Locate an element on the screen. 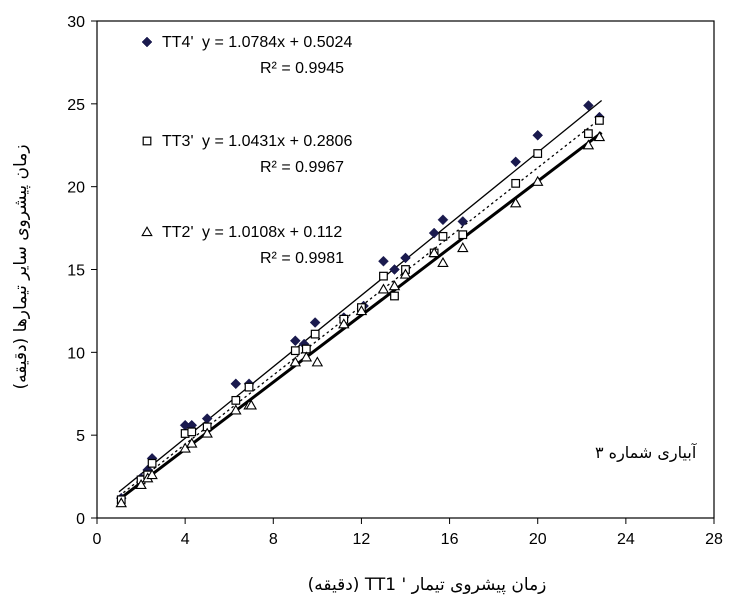 This screenshot has height=601, width=732. x-tick-label: 28 is located at coordinates (714, 539).